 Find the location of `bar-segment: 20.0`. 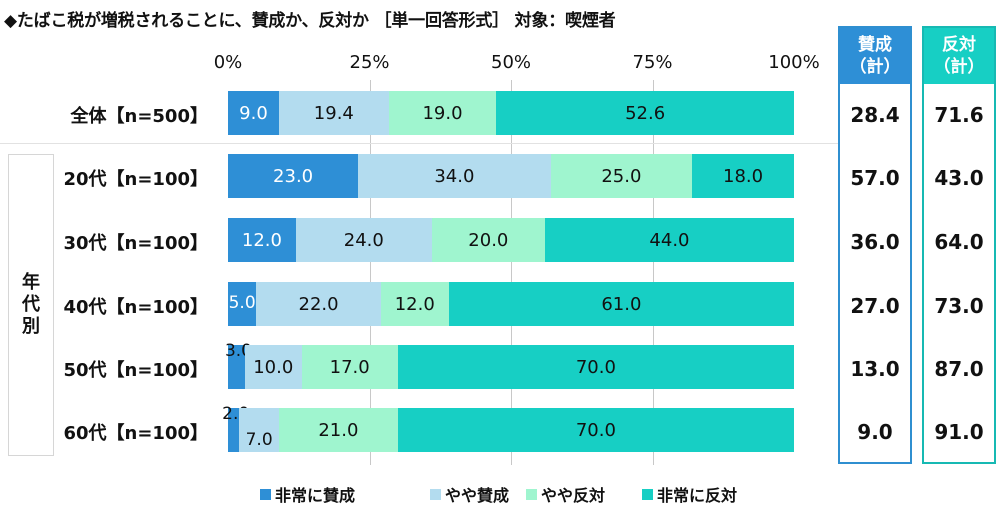

bar-segment: 20.0 is located at coordinates (488, 240).